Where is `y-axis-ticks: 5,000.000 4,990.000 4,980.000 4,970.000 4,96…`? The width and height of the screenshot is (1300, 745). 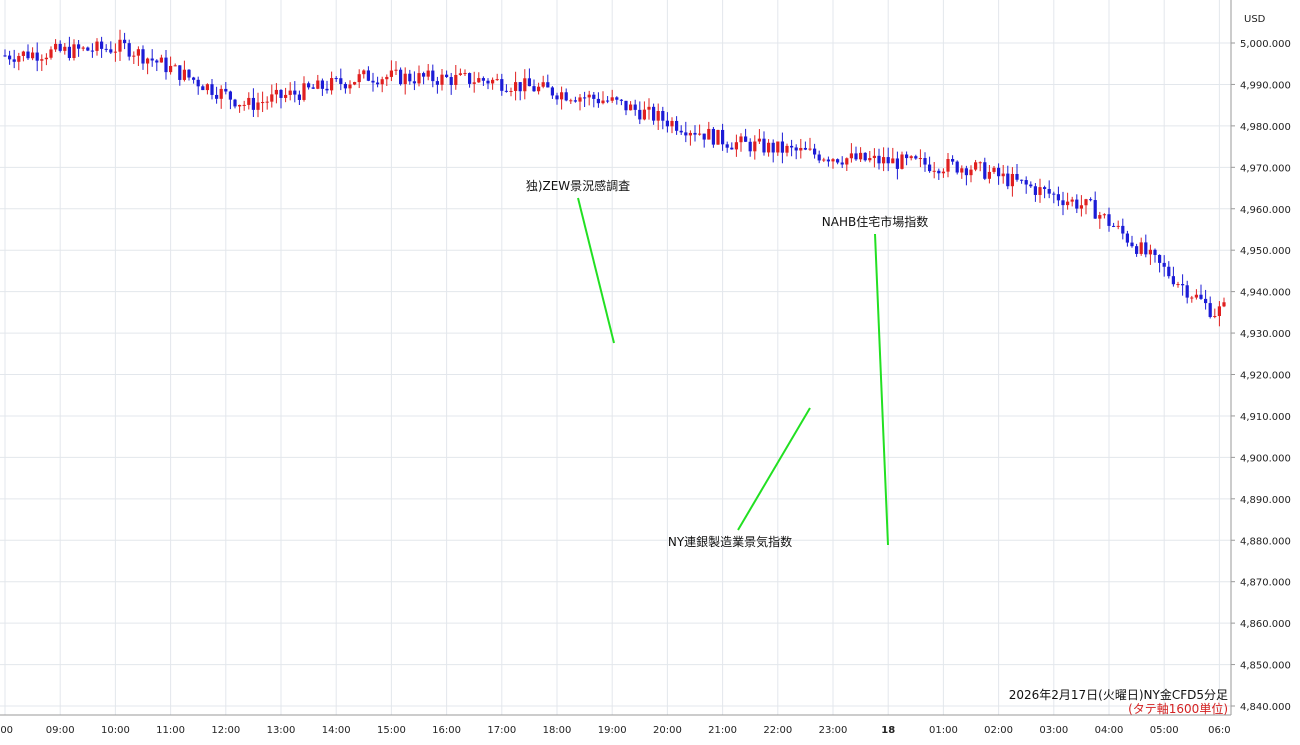
y-axis-ticks: 5,000.000 4,990.000 4,980.000 4,970.000 4,96… is located at coordinates (1261, 376).